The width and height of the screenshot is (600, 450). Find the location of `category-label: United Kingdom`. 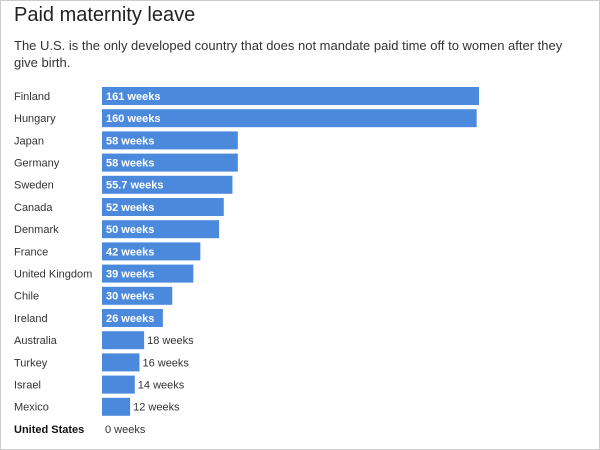

category-label: United Kingdom is located at coordinates (53, 275).